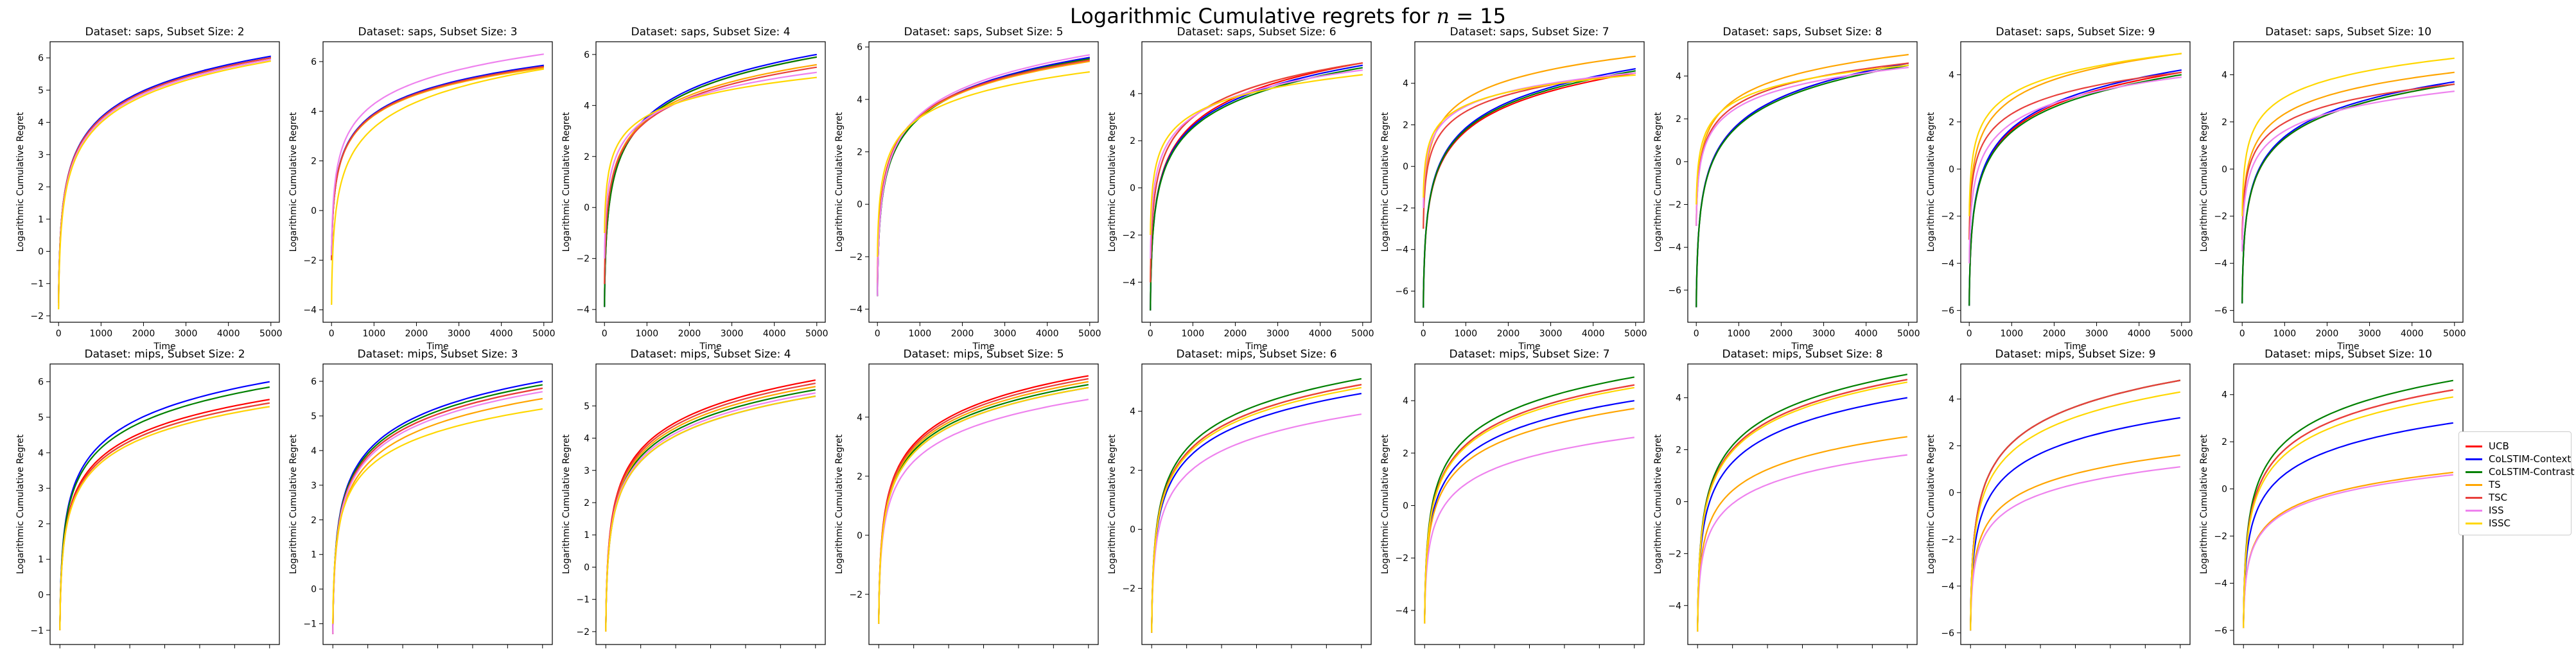 The image size is (2576, 649). I want to click on legend-label: ISS, so click(2496, 511).